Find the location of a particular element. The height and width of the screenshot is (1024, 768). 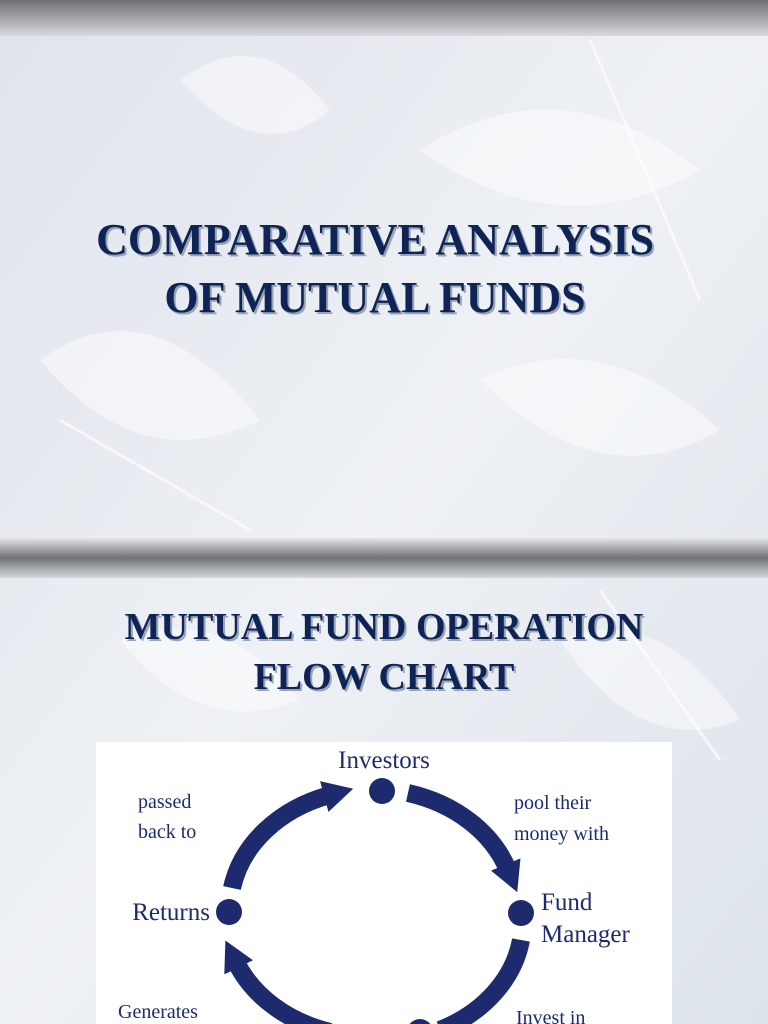

top-bar is located at coordinates (384, 18).